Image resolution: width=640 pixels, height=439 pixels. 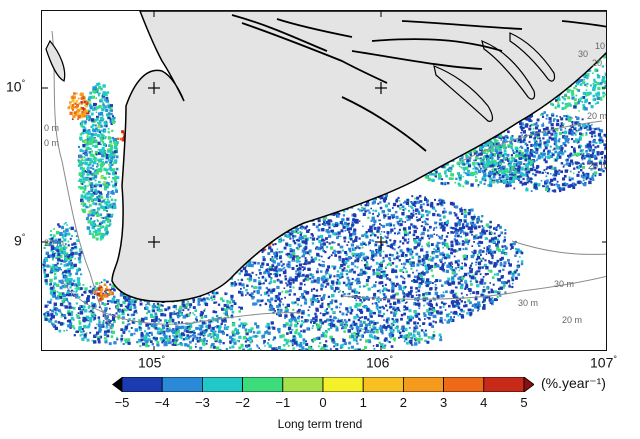 I want to click on colorbar-tick-label: −4, so click(x=162, y=402).